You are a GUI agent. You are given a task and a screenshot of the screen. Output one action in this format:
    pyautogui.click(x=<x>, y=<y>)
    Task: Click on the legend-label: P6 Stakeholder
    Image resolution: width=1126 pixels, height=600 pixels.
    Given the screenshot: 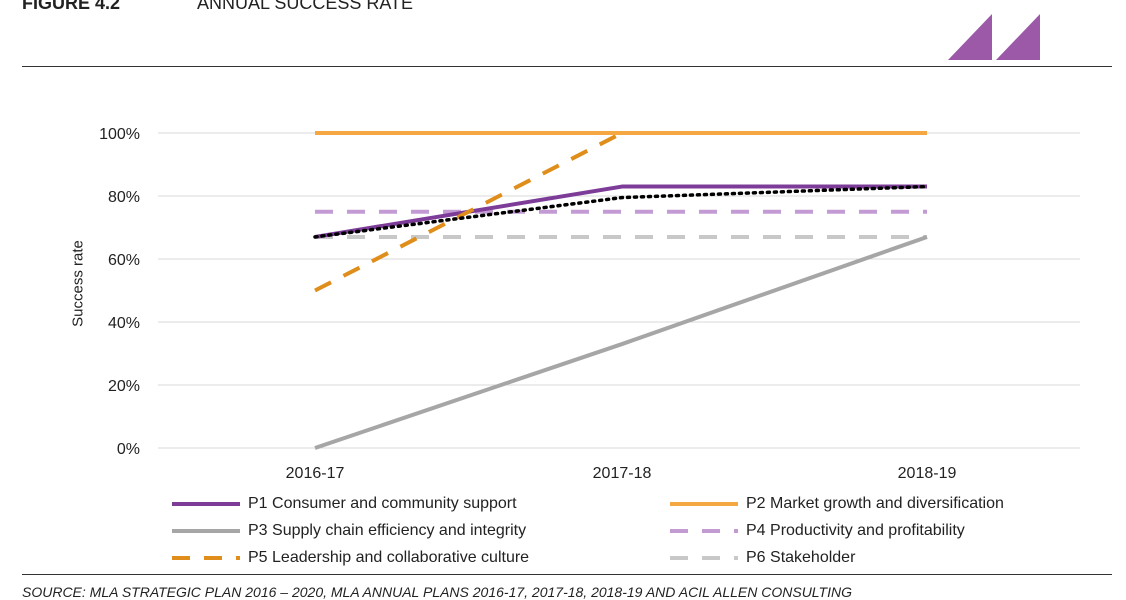 What is the action you would take?
    pyautogui.click(x=801, y=557)
    